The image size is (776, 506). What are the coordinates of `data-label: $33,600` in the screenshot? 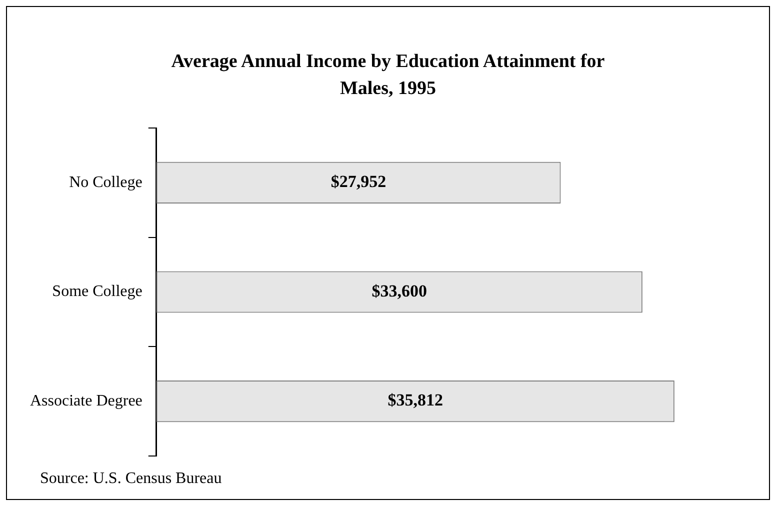 It's located at (400, 290).